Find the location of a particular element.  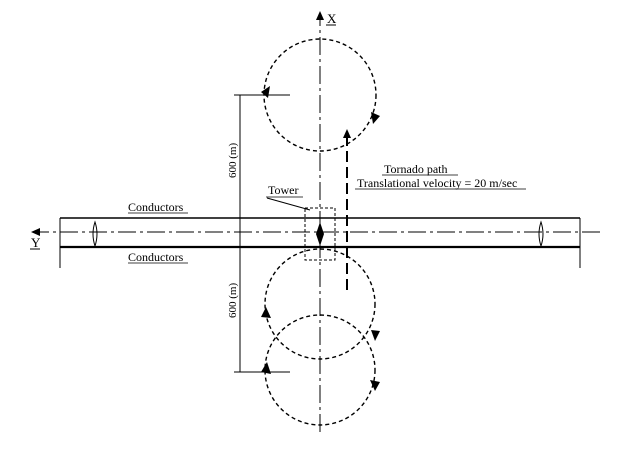

tornado-path-label: Tornado path is located at coordinates (415, 169).